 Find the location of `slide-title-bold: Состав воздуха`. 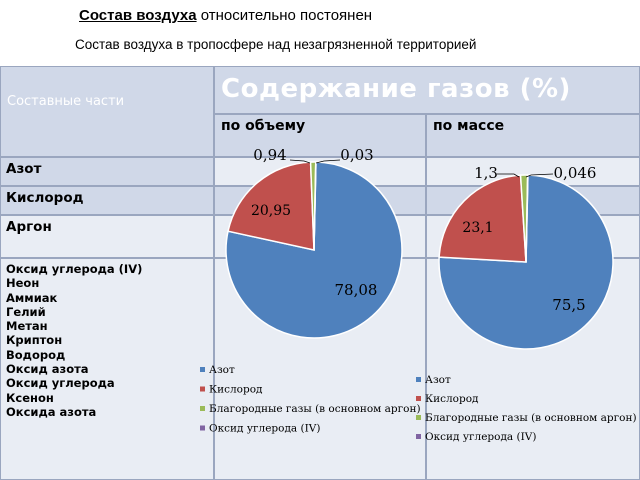

slide-title-bold: Состав воздуха is located at coordinates (138, 15).